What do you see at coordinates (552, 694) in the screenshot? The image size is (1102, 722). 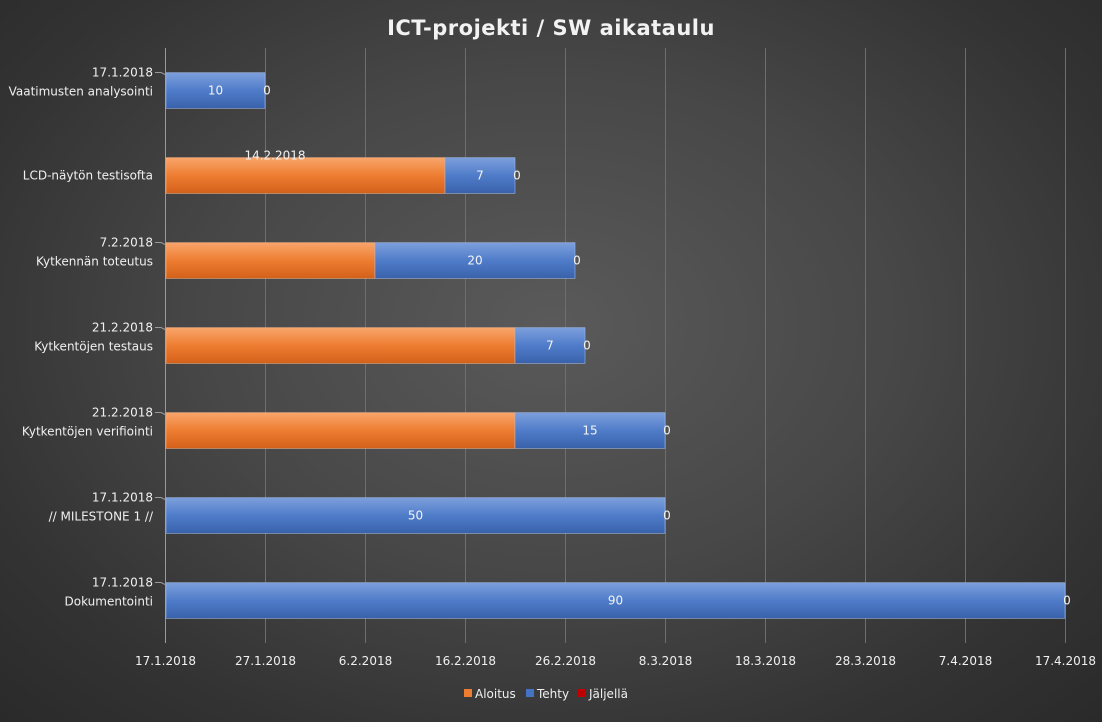 I see `legend-label: Tehty` at bounding box center [552, 694].